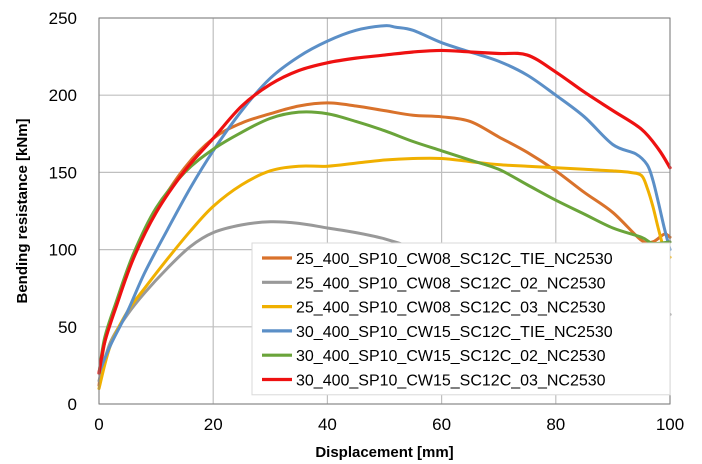 The width and height of the screenshot is (702, 464). What do you see at coordinates (22, 210) in the screenshot?
I see `y-axis-title: Bending resistance [kNm]` at bounding box center [22, 210].